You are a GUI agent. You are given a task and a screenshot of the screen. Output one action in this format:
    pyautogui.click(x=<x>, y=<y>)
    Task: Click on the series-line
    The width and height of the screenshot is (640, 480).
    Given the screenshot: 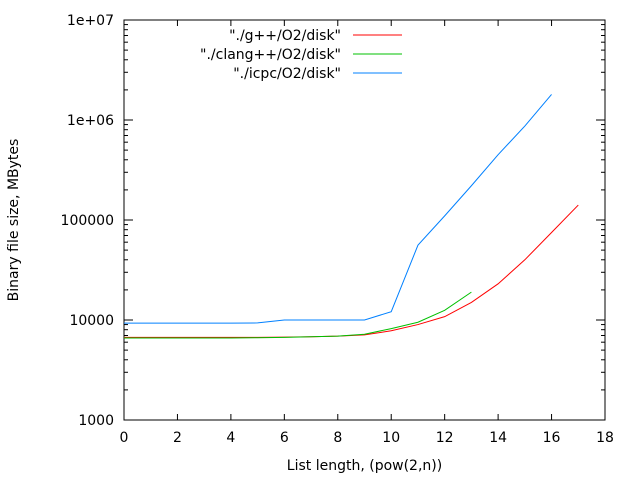 What is the action you would take?
    pyautogui.click(x=298, y=315)
    